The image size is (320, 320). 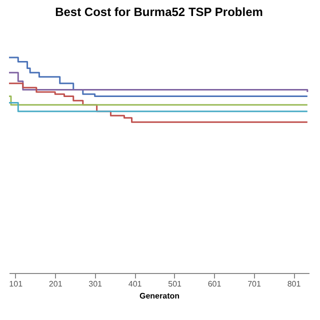 I want to click on x-tick-label: 401, so click(x=135, y=284).